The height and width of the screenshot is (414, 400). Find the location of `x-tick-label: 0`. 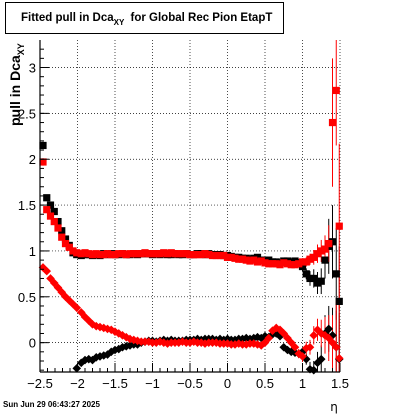

x-tick-label: 0 is located at coordinates (227, 383).